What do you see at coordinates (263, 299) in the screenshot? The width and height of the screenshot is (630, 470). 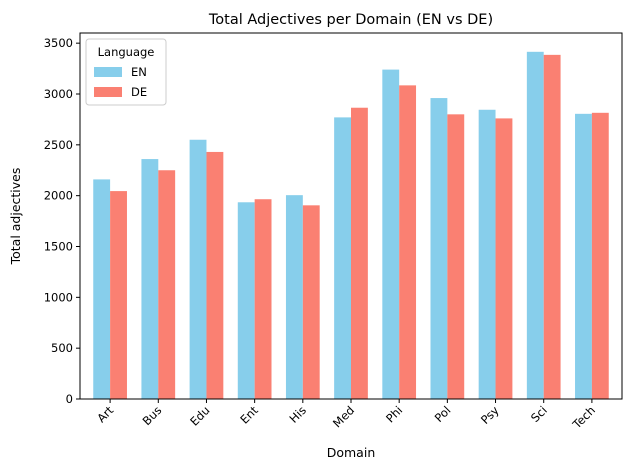 I see `bar-de-ent` at bounding box center [263, 299].